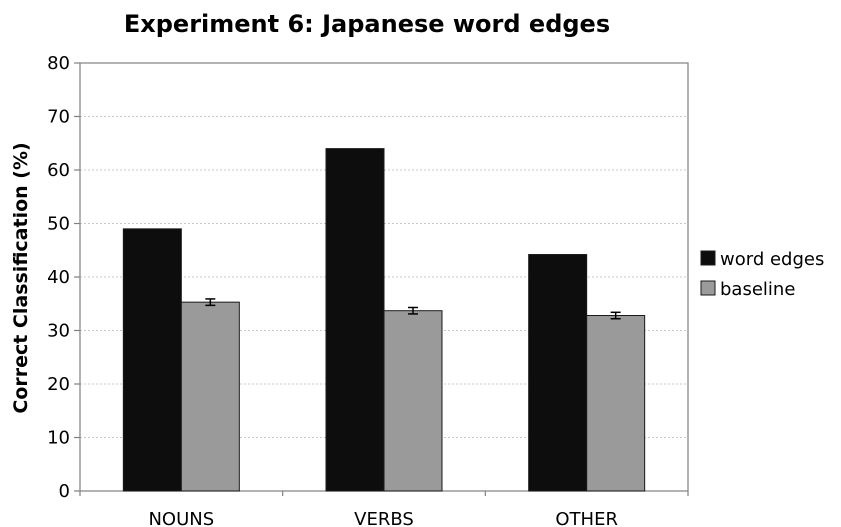  I want to click on y-tick-label: 30, so click(58, 331).